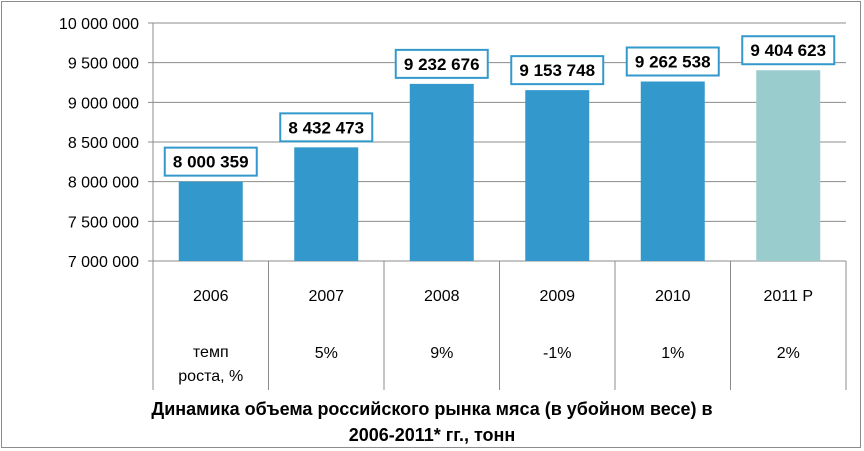 Image resolution: width=864 pixels, height=451 pixels. Describe the element at coordinates (103, 262) in the screenshot. I see `y-tick-label: 7 000 000` at that location.